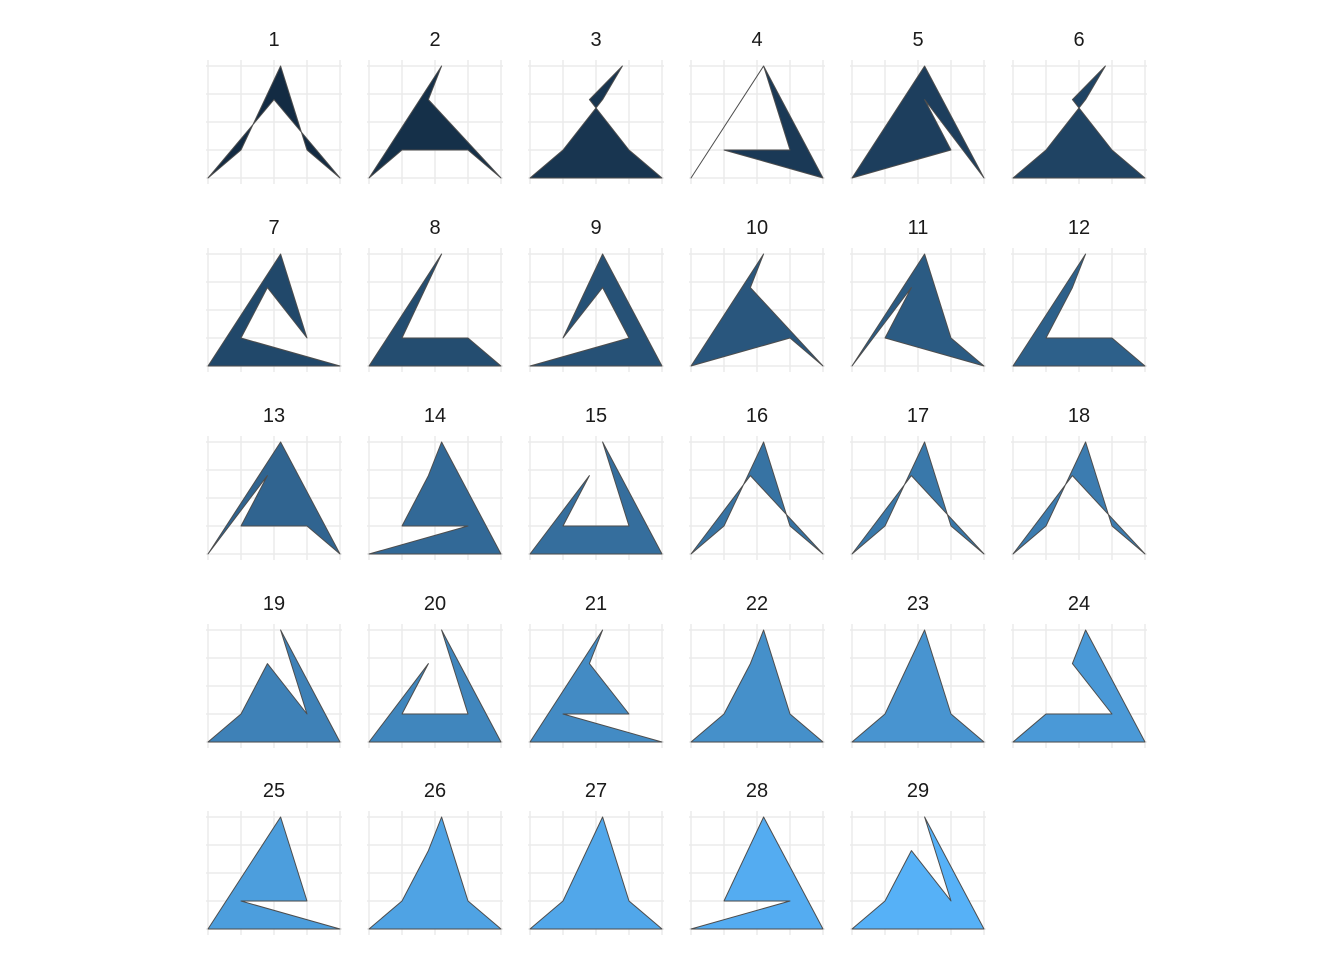  Describe the element at coordinates (1078, 40) in the screenshot. I see `facet-label: 6` at that location.